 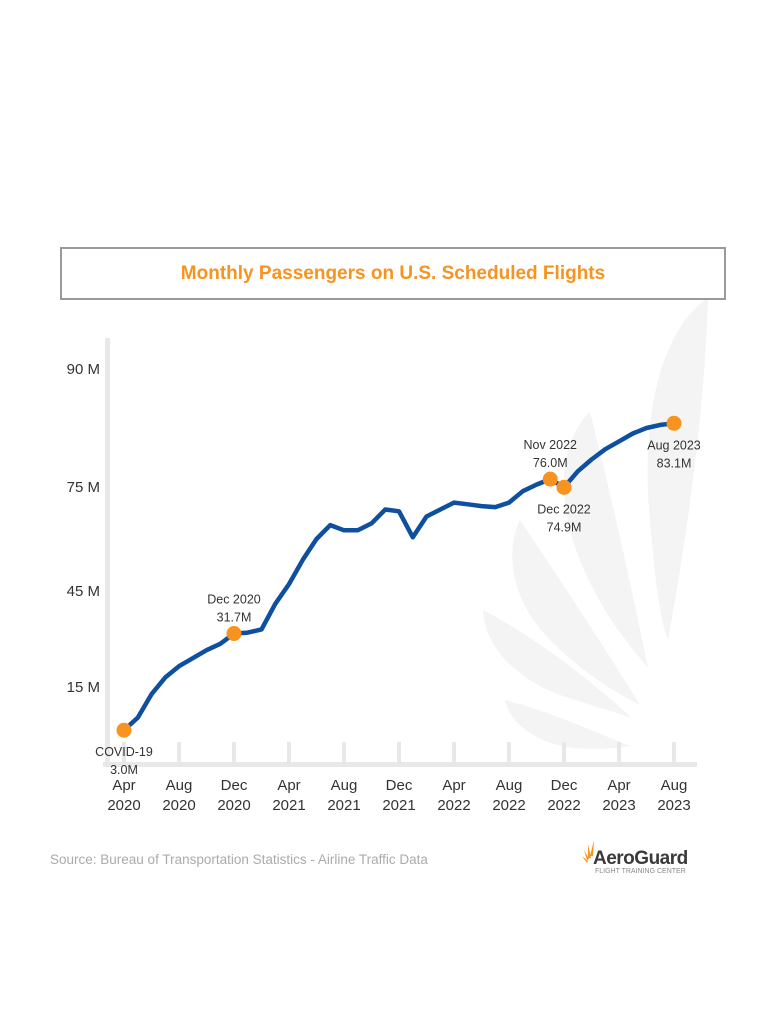 What do you see at coordinates (595, 523) in the screenshot?
I see `watermark-feathers` at bounding box center [595, 523].